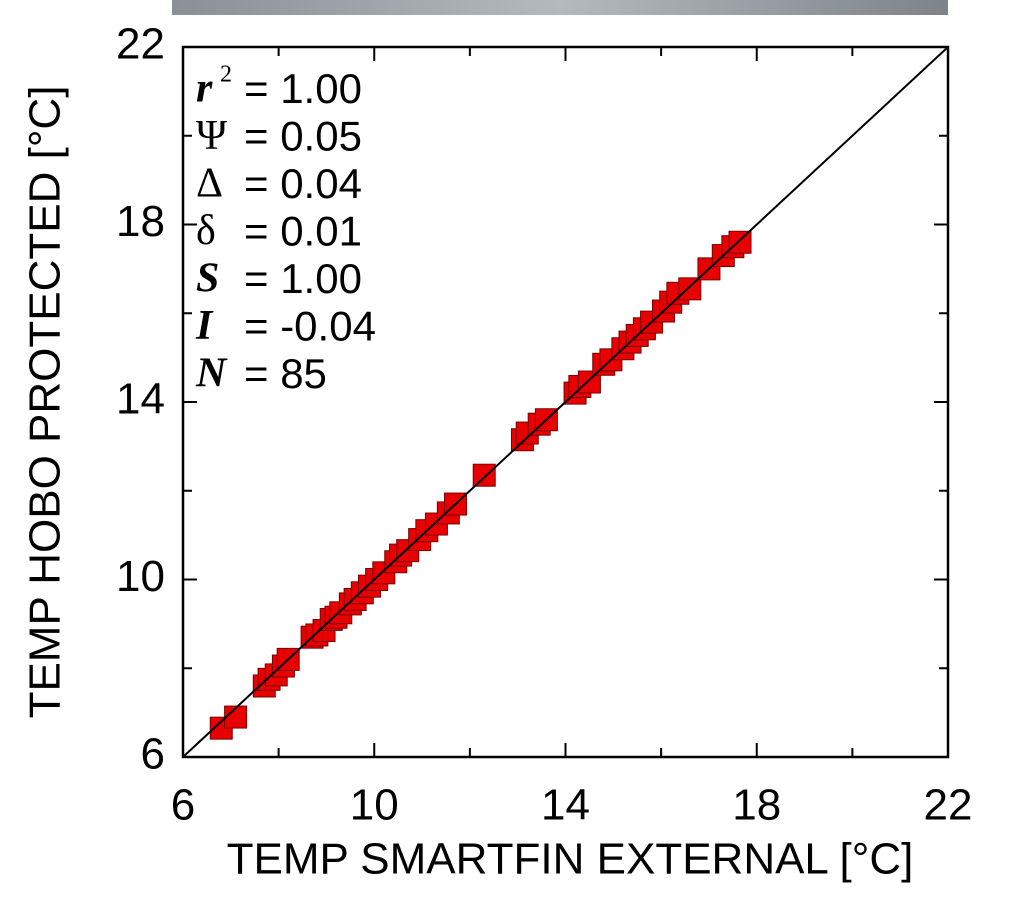  What do you see at coordinates (285, 373) in the screenshot?
I see `stat-text: = 85` at bounding box center [285, 373].